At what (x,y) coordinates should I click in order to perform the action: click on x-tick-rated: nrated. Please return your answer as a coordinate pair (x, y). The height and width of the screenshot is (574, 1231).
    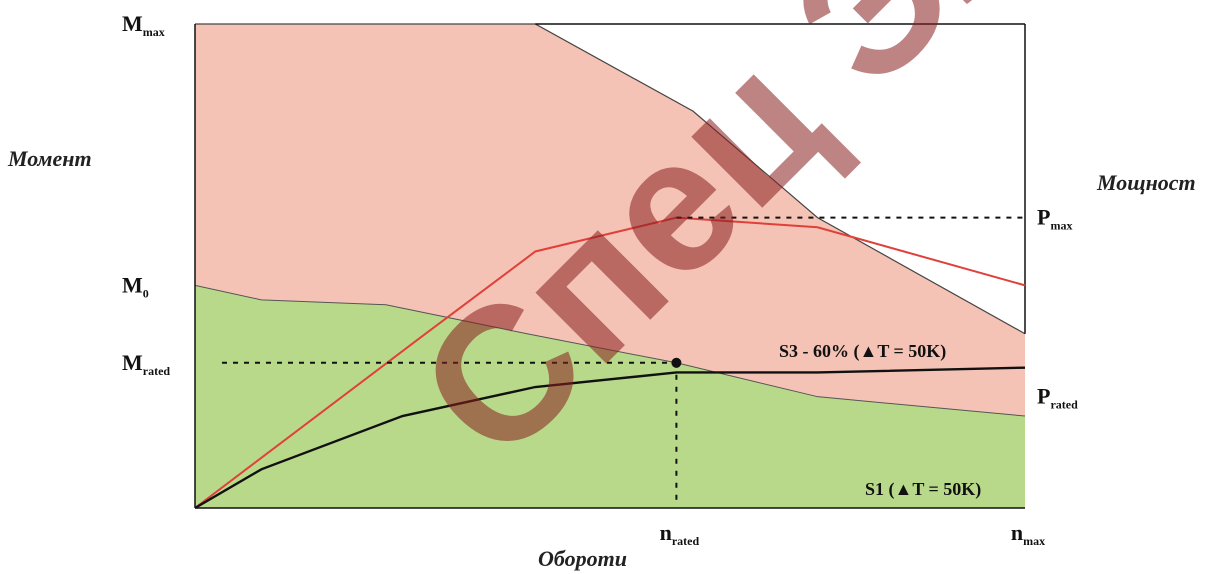
    Looking at the image, I should click on (680, 534).